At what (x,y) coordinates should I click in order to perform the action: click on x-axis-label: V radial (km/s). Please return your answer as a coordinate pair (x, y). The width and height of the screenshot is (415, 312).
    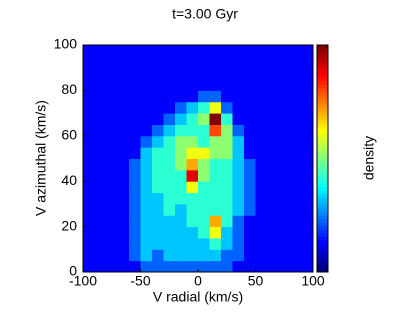
    Looking at the image, I should click on (198, 297).